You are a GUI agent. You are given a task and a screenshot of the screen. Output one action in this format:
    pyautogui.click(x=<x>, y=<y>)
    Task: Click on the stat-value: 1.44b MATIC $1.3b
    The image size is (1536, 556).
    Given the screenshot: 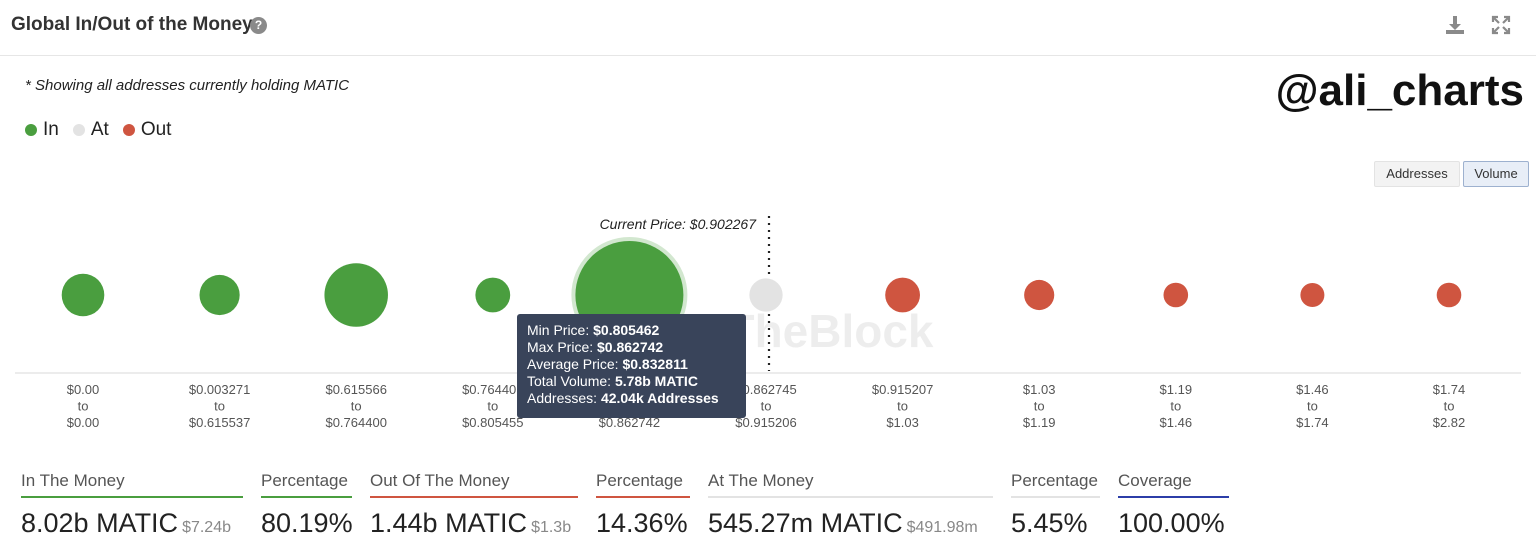 What is the action you would take?
    pyautogui.click(x=474, y=523)
    